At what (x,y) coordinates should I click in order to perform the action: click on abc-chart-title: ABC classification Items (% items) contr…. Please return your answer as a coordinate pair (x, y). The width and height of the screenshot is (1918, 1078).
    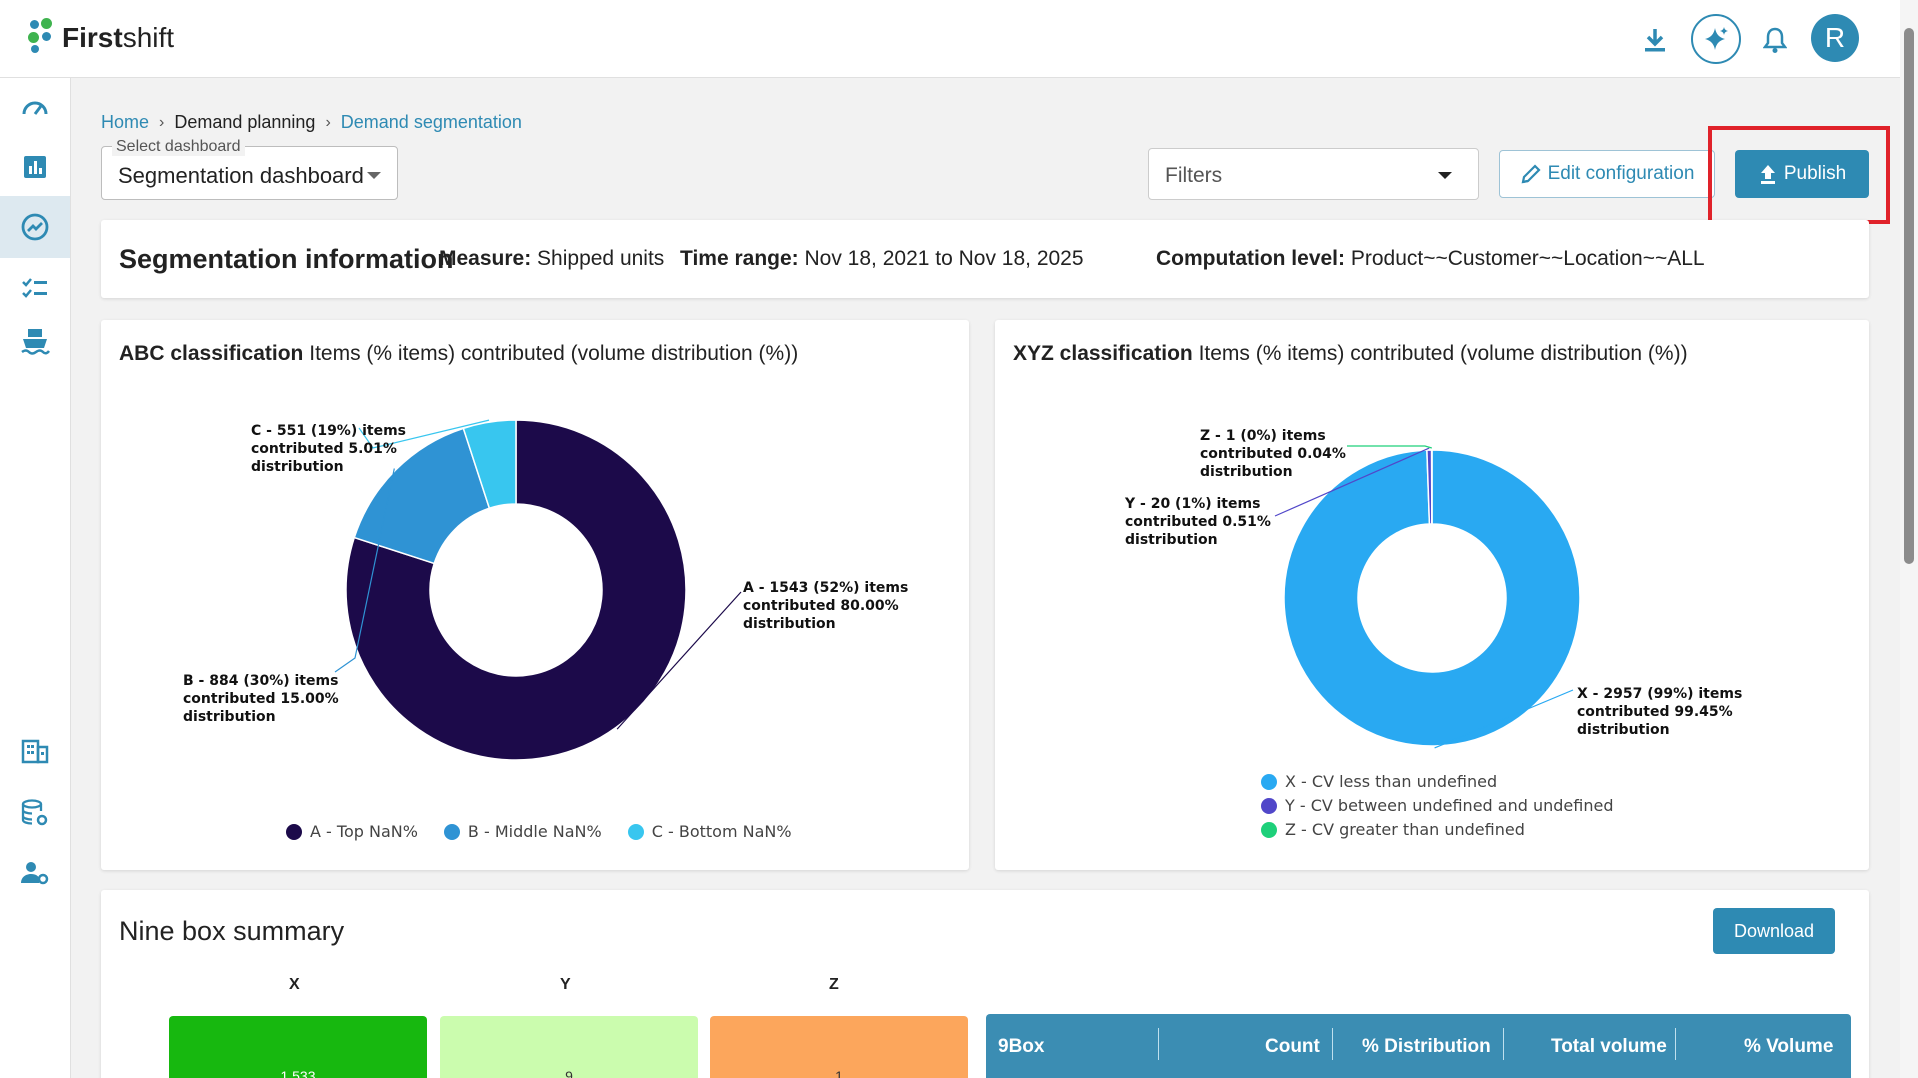
    Looking at the image, I should click on (459, 353).